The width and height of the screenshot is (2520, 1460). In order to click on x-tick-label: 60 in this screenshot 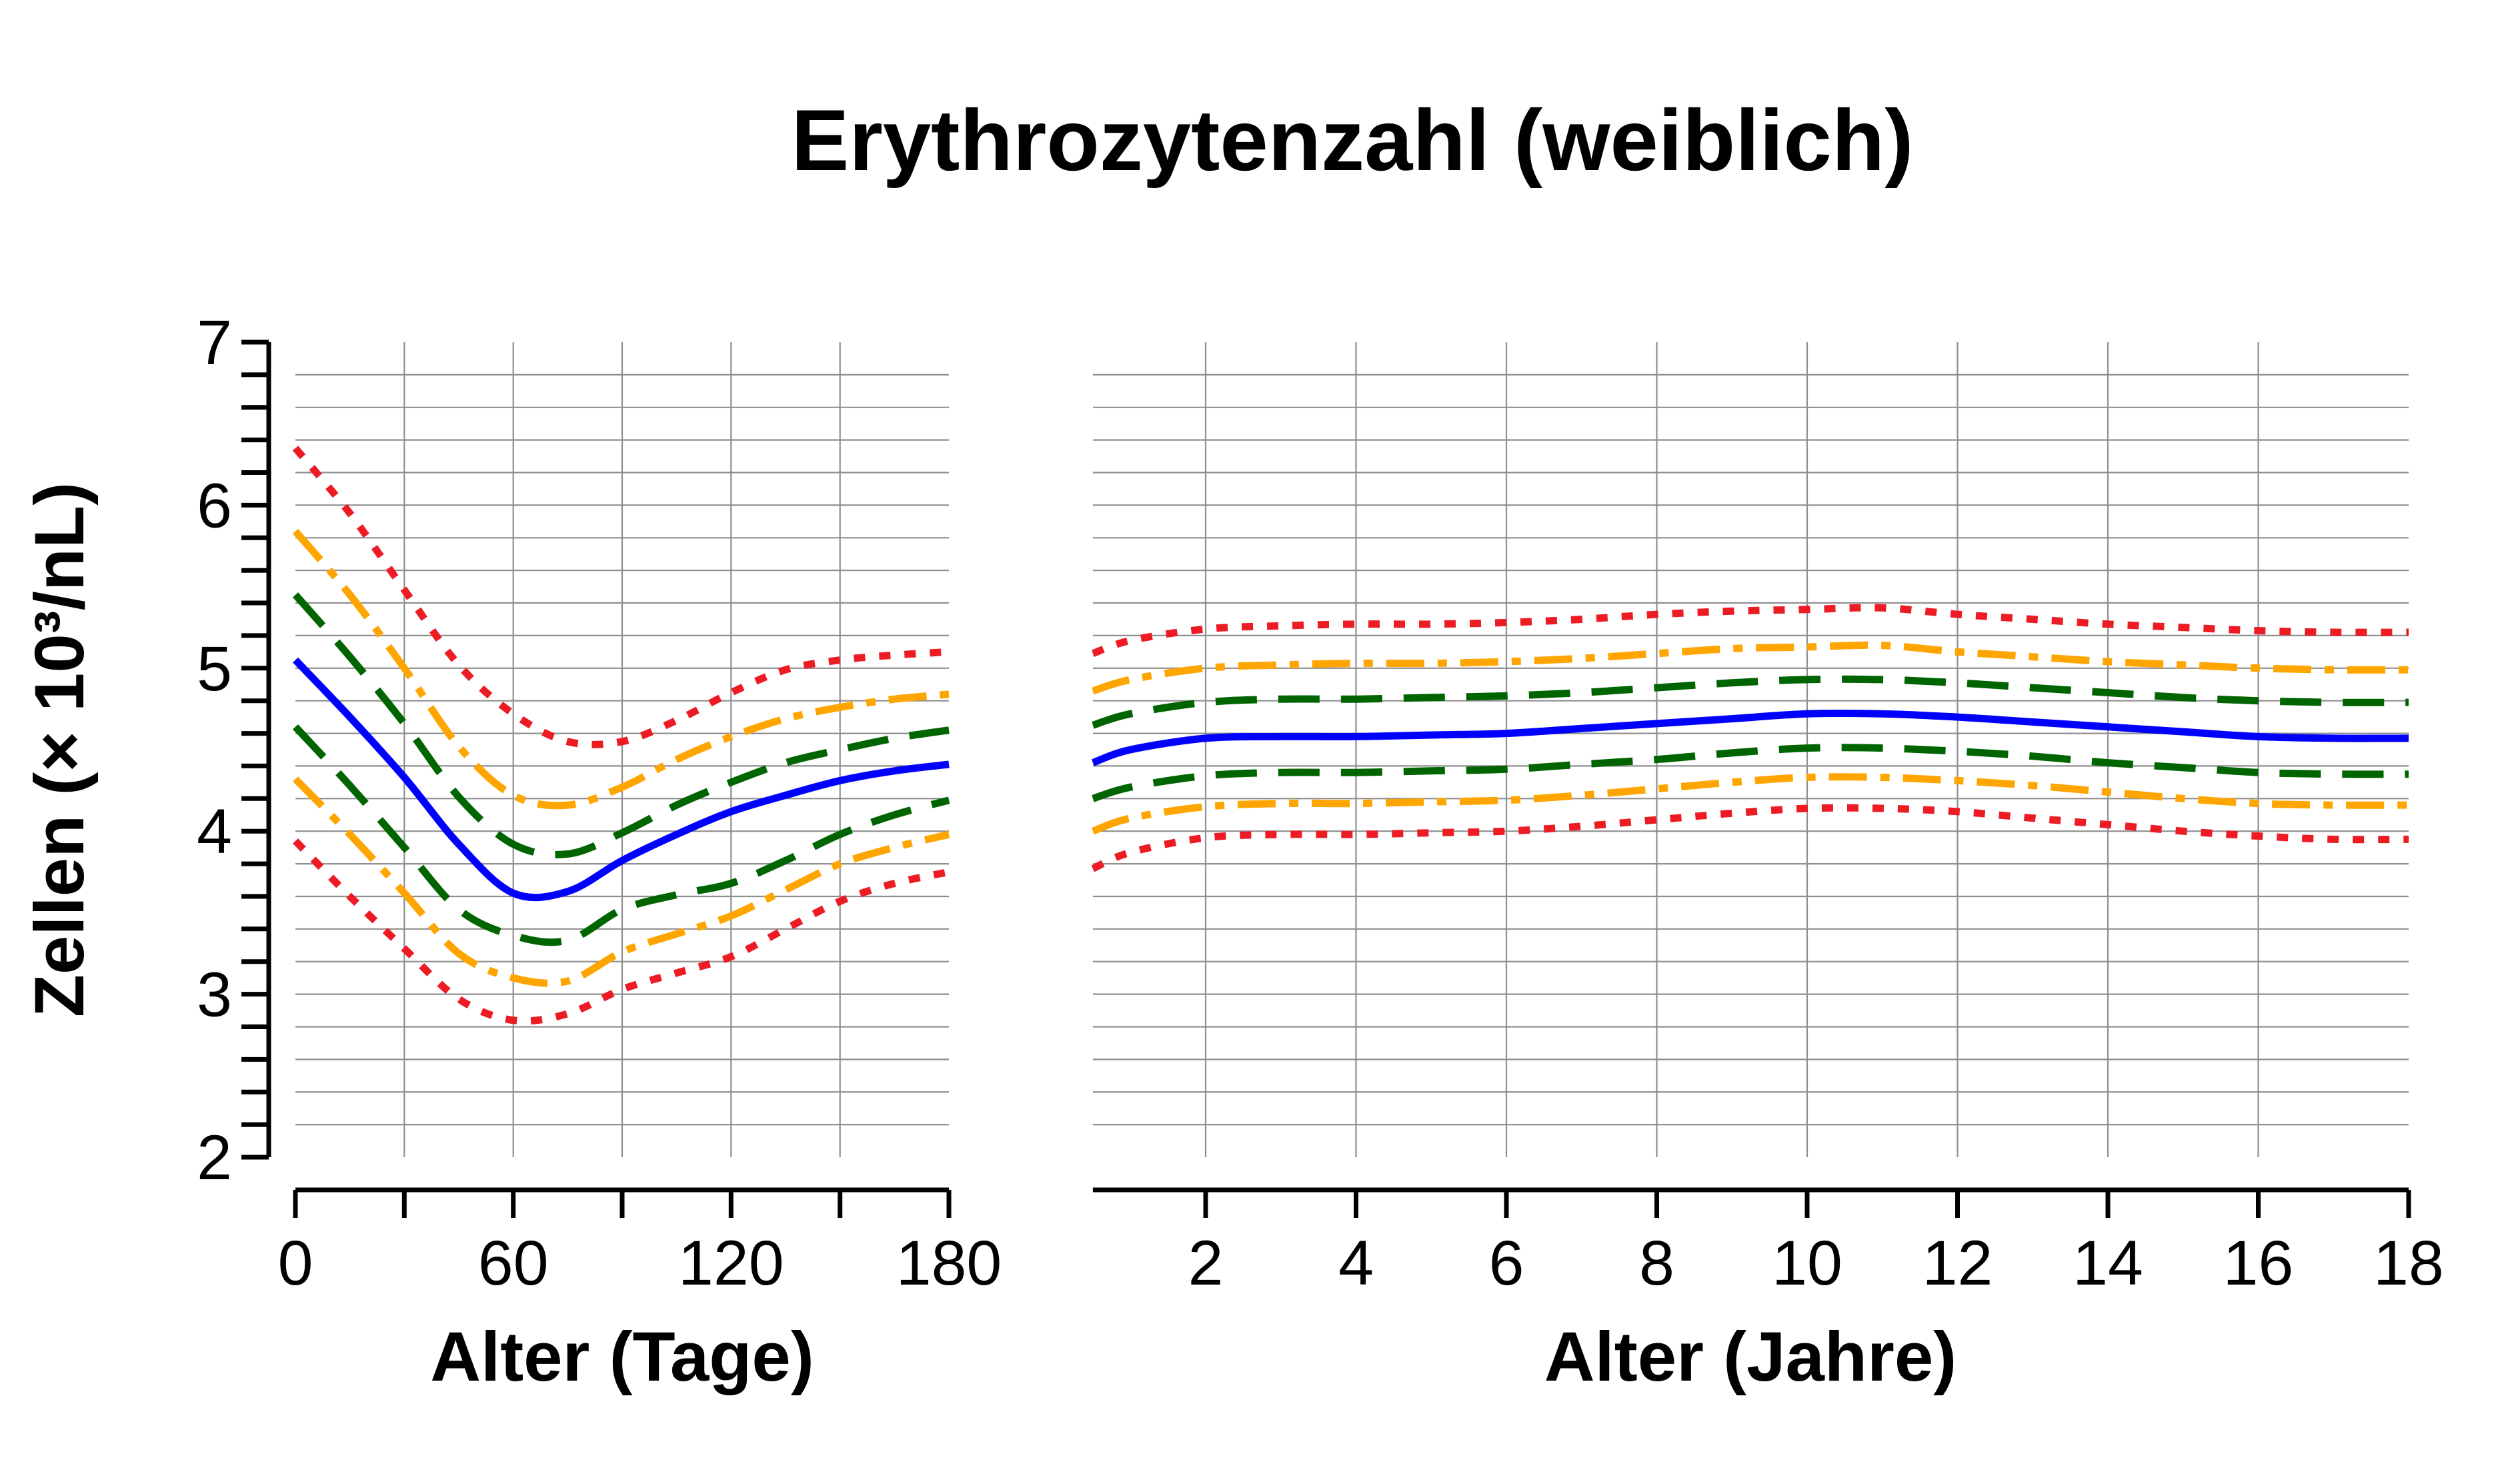, I will do `click(513, 1263)`.